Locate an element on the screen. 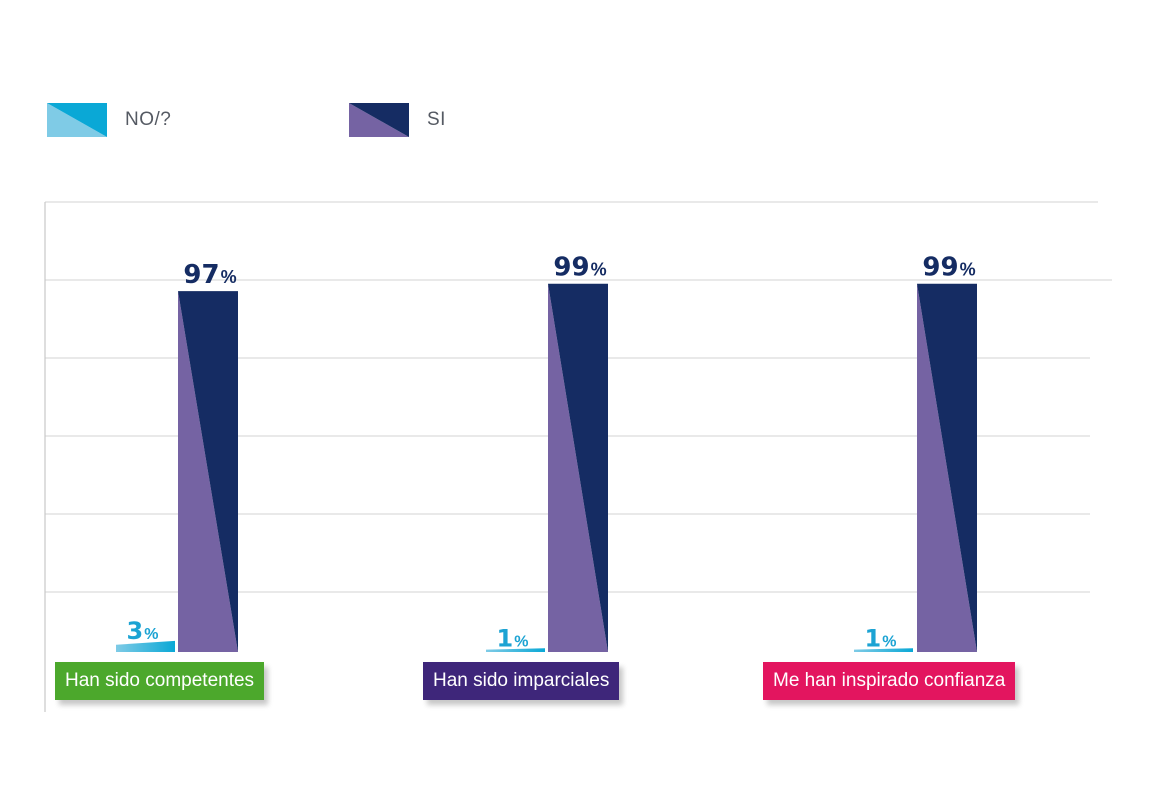  legend-label: SI is located at coordinates (436, 119).